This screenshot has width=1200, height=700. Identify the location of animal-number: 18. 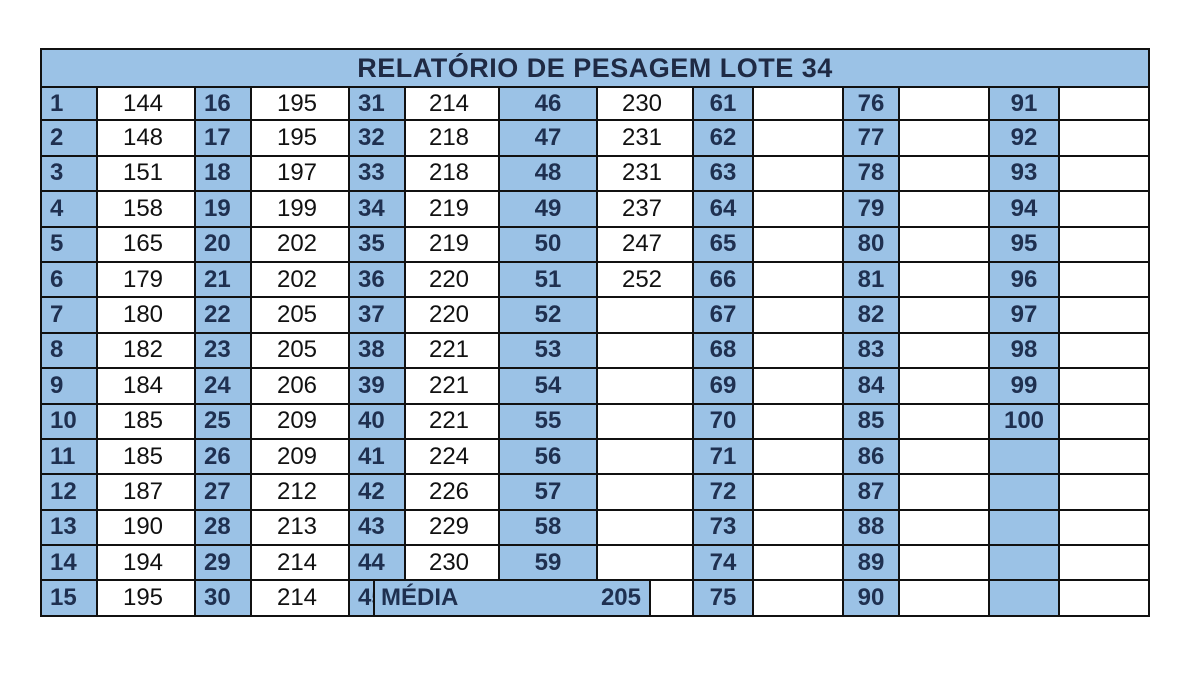
(224, 174).